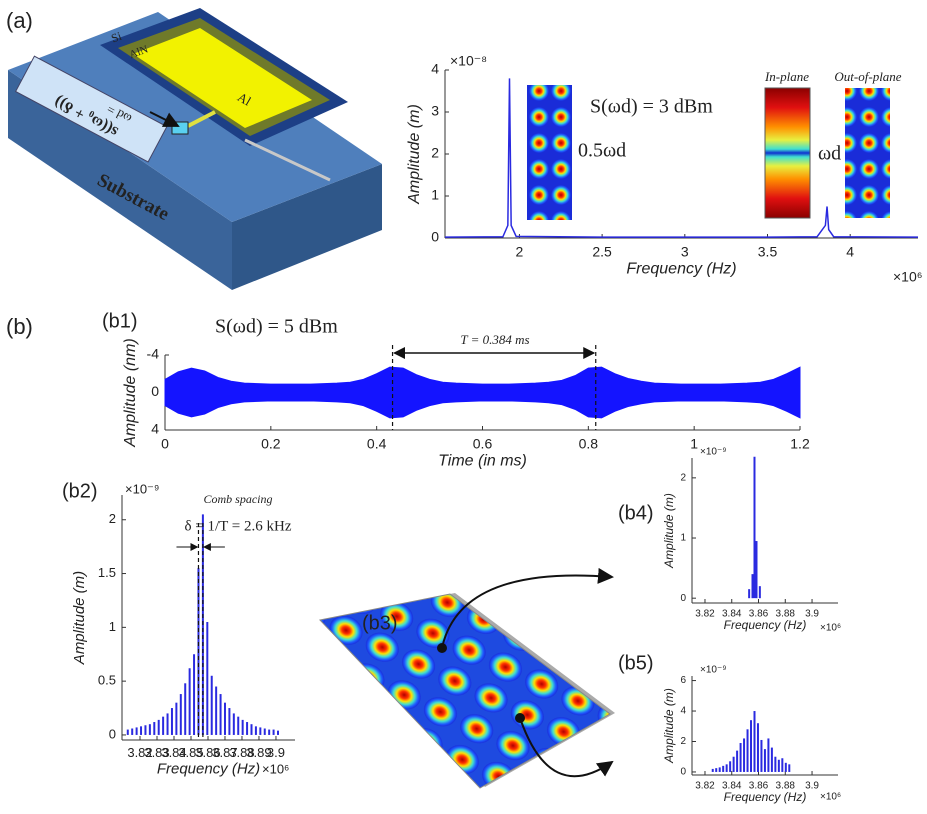  I want to click on x-axis-label: Time (in ms), so click(482, 461).